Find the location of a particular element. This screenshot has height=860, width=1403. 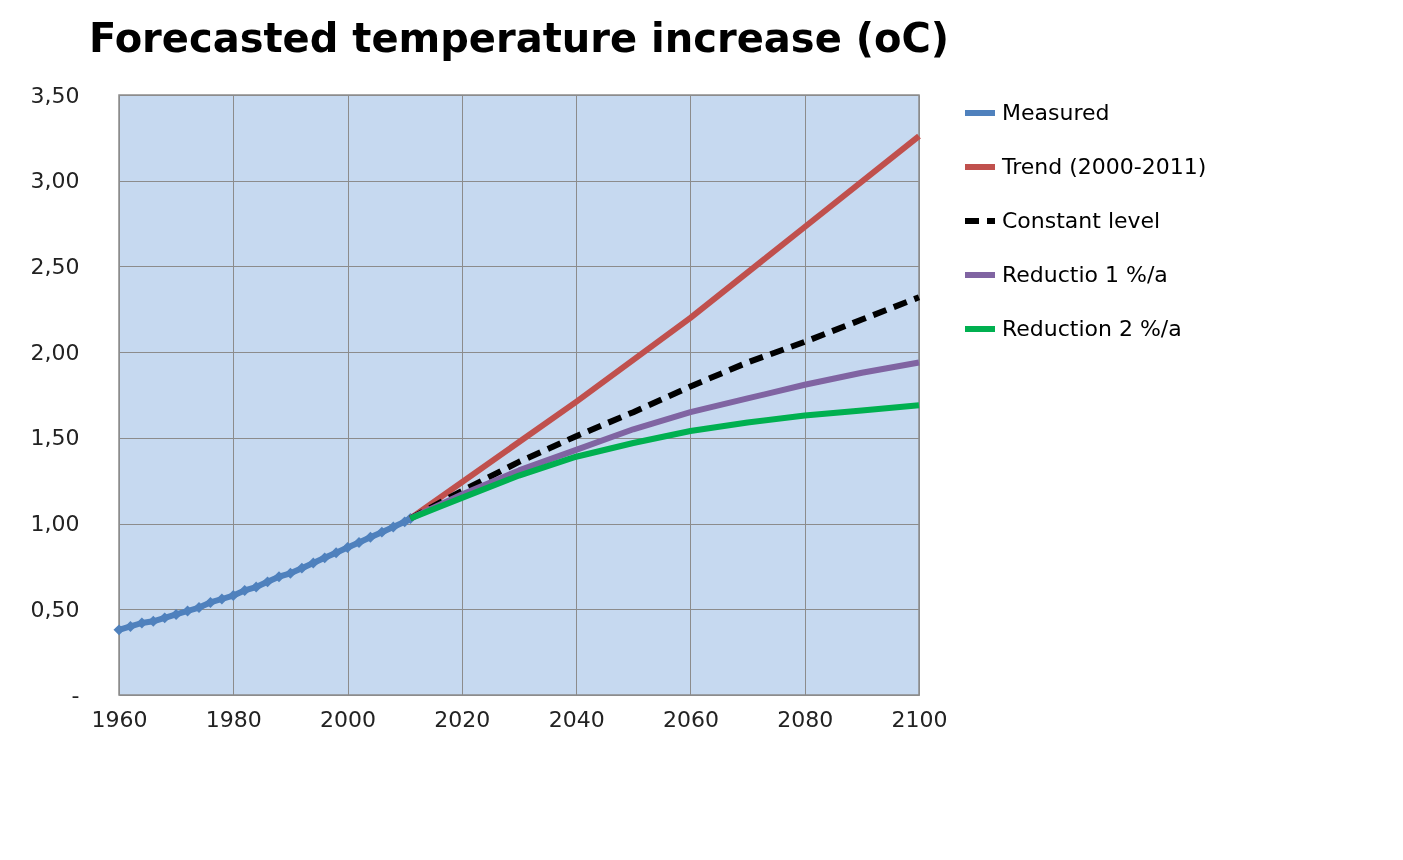

legend-label: Measured is located at coordinates (1056, 112).